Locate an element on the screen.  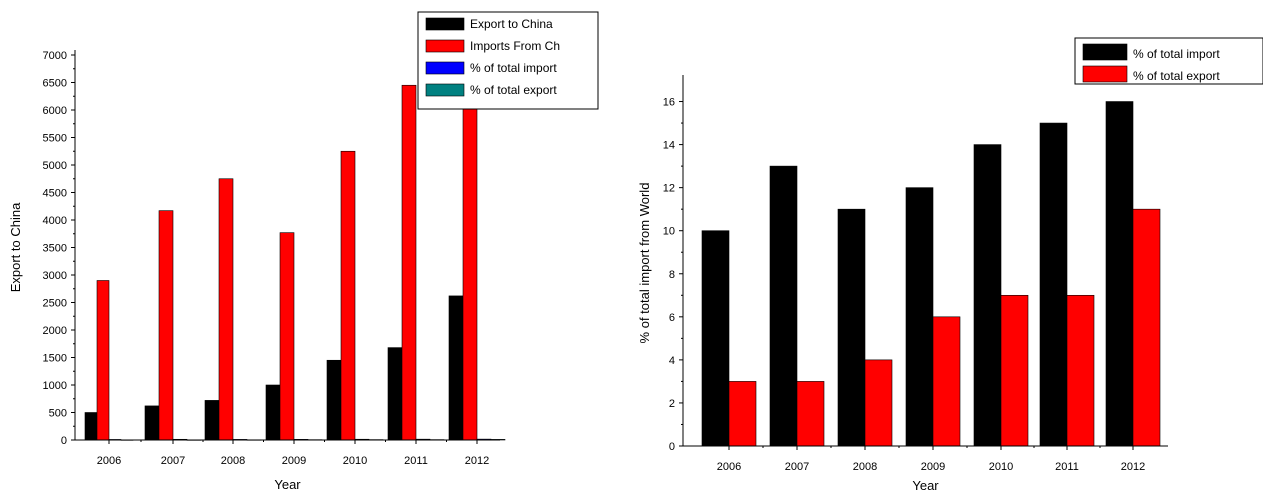
y-axis-title: % of total import from World is located at coordinates (644, 263).